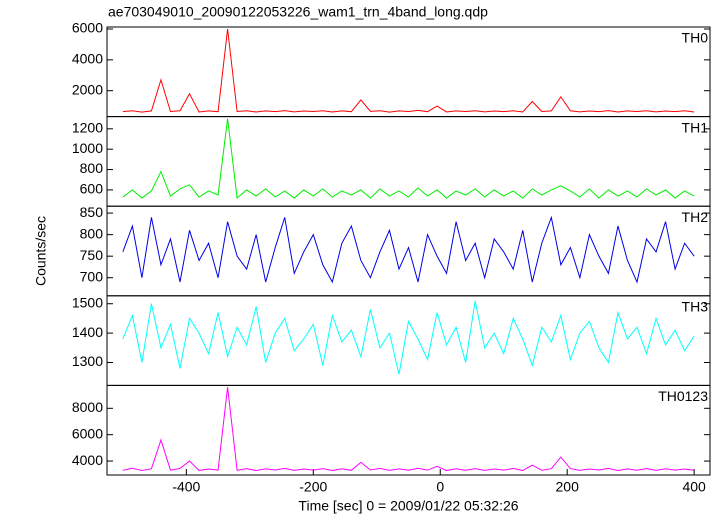  I want to click on series-label: TH1, so click(695, 127).